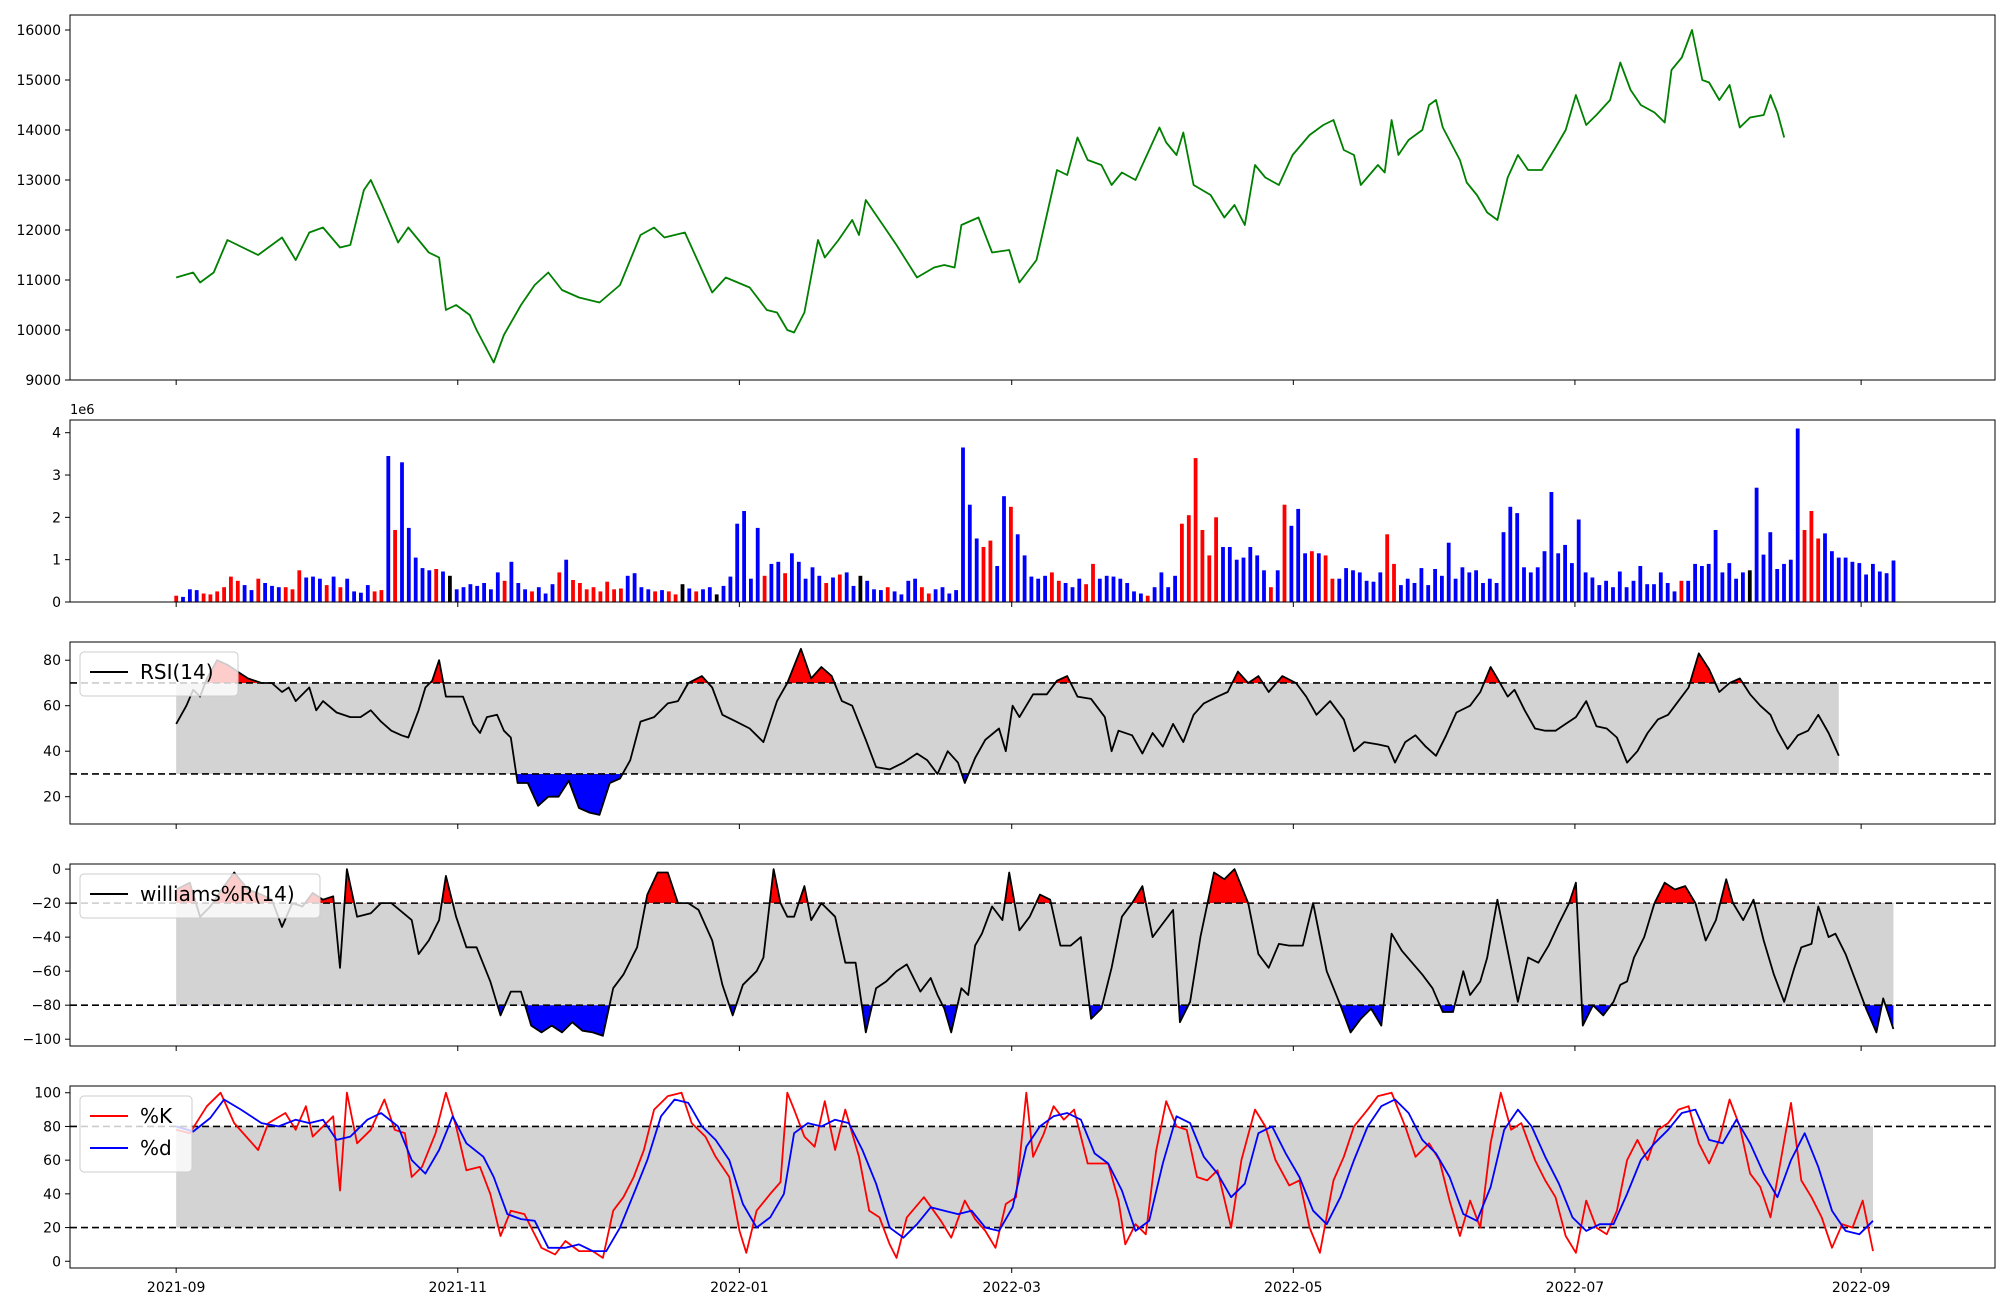 The width and height of the screenshot is (2000, 1300). I want to click on rsi-panel: 20 40 60 80 RSI(14), so click(1019, 735).